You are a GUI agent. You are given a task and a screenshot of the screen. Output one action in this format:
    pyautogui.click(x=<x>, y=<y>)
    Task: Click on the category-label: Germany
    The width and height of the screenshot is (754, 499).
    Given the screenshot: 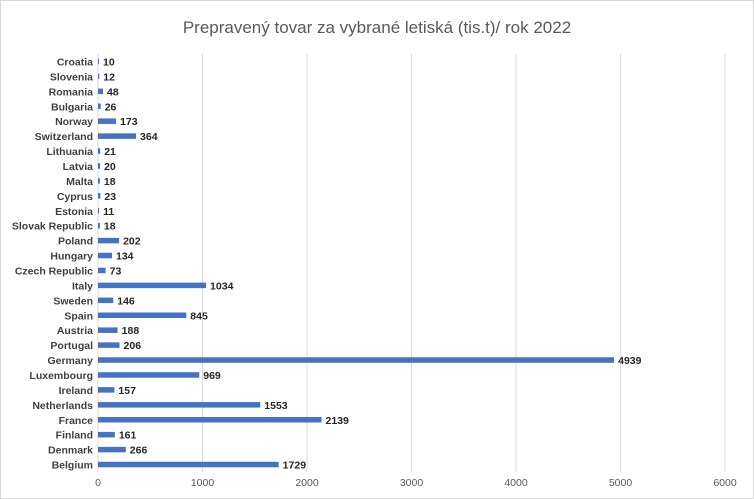 What is the action you would take?
    pyautogui.click(x=70, y=361)
    